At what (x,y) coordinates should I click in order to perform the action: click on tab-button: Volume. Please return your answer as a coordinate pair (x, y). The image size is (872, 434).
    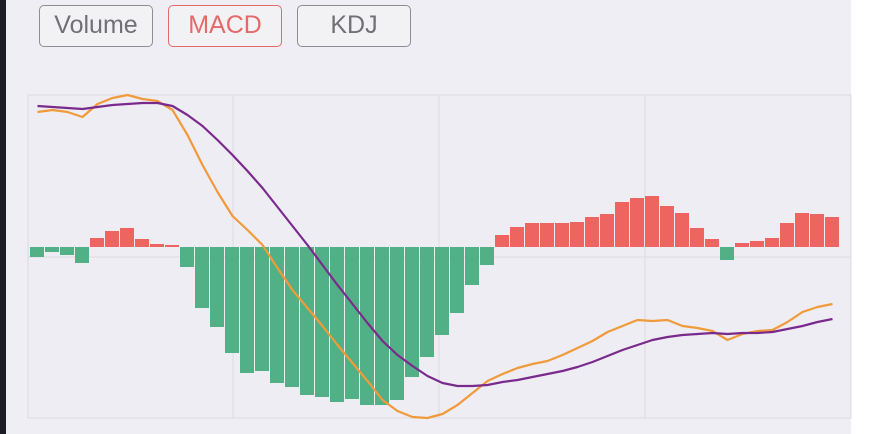
    Looking at the image, I should click on (96, 26).